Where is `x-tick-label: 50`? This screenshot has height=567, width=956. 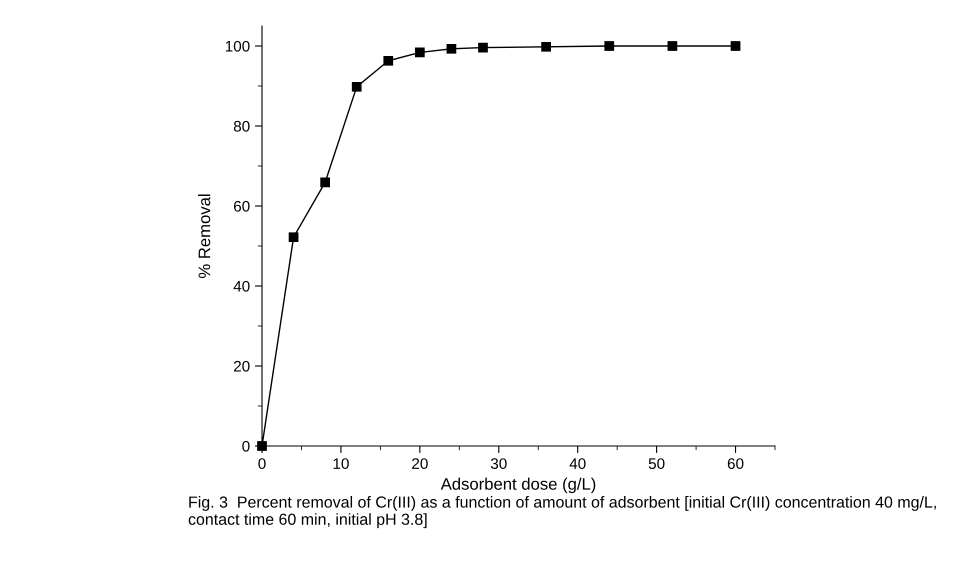
x-tick-label: 50 is located at coordinates (656, 464).